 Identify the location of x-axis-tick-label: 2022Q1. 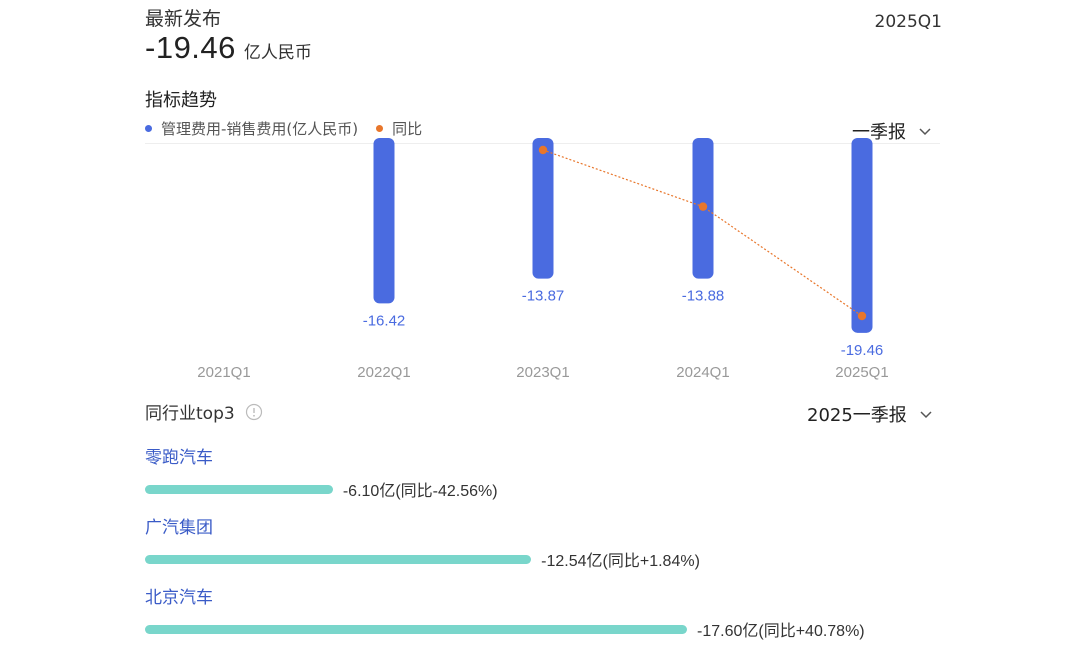
(383, 372).